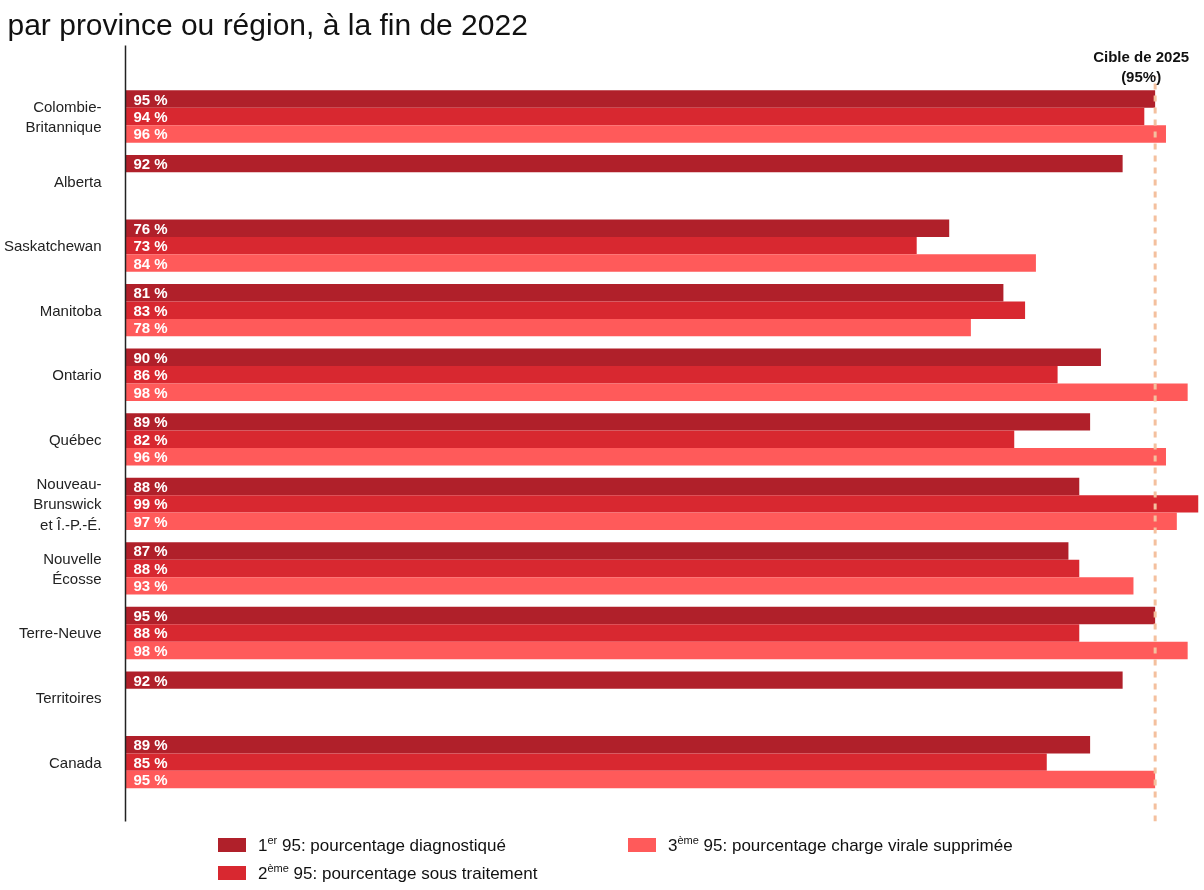  What do you see at coordinates (77, 375) in the screenshot?
I see `y-tick-label: Ontario` at bounding box center [77, 375].